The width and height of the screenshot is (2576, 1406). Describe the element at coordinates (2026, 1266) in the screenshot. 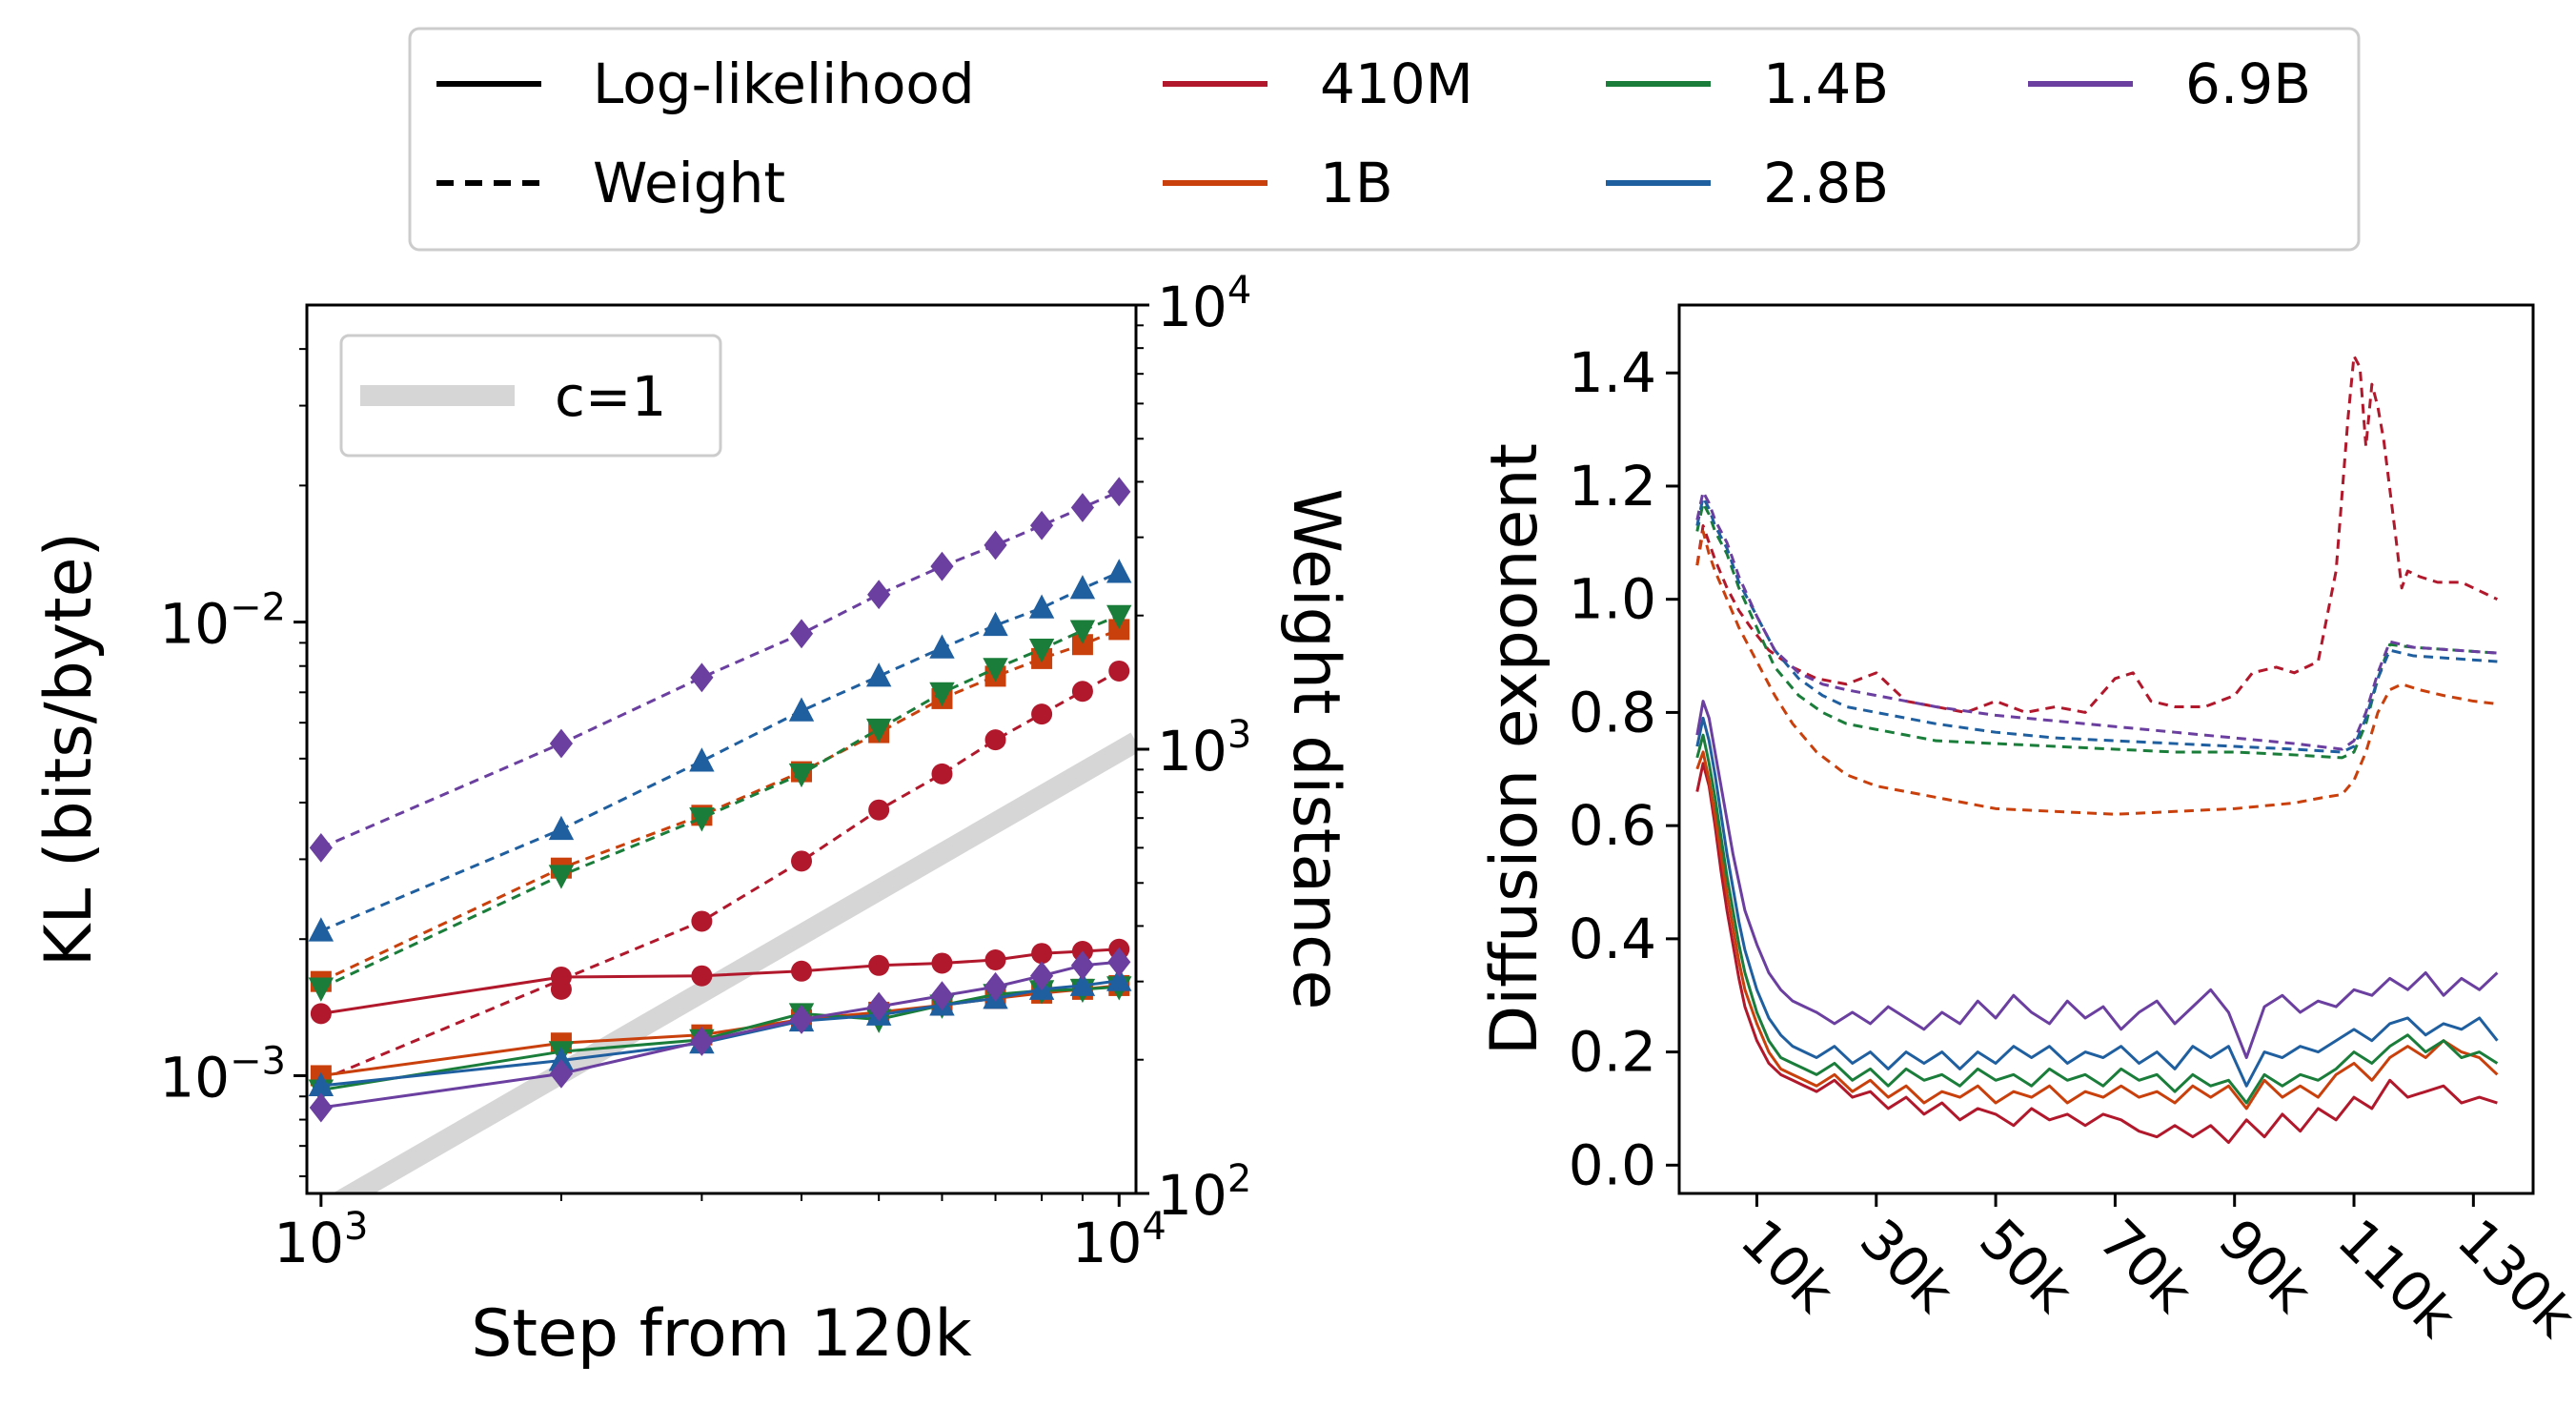

I see `x-tick-label: 50k` at that location.